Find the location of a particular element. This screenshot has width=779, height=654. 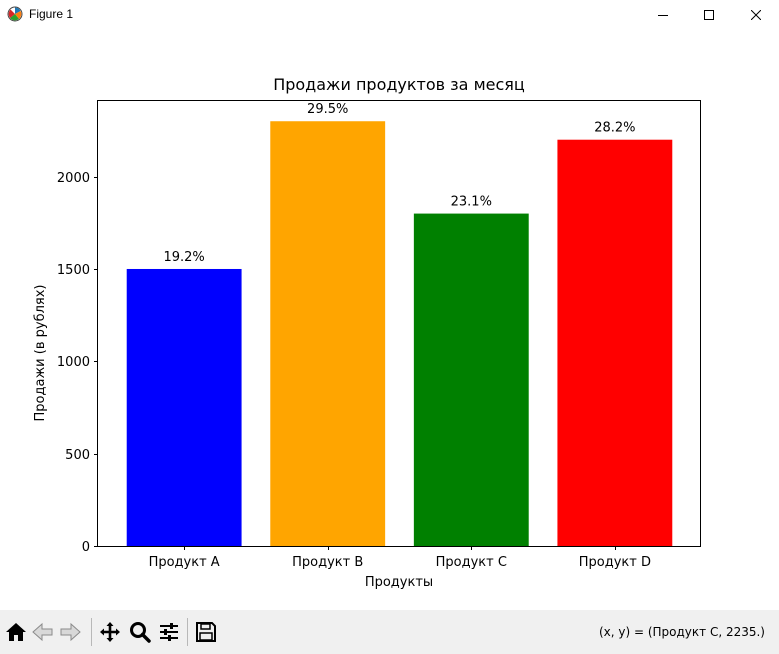

maximize-icon is located at coordinates (709, 15).